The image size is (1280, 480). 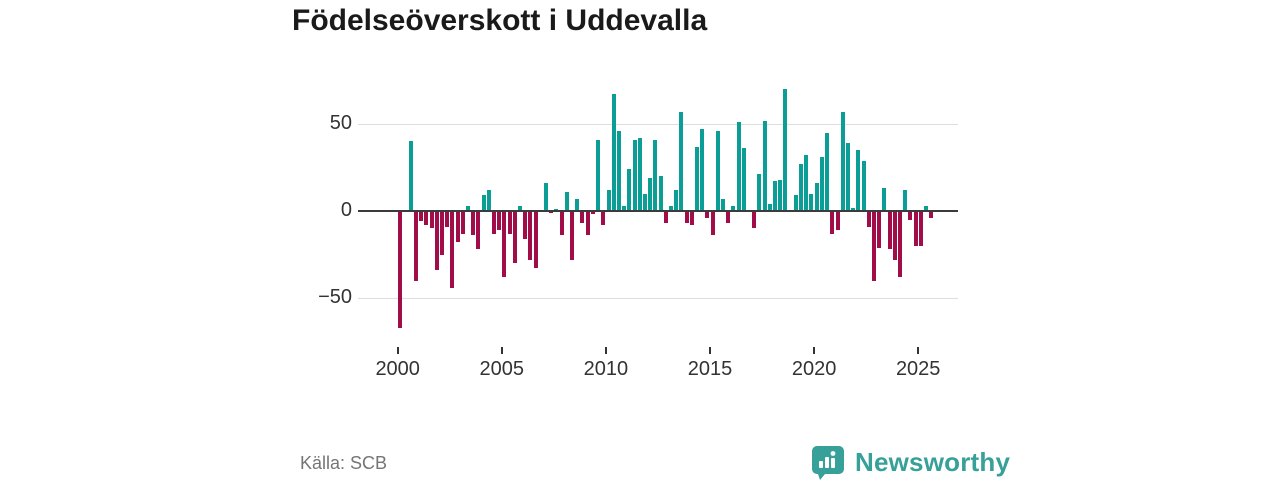 I want to click on newsworthy-wordmark: Newsworthy, so click(x=933, y=461).